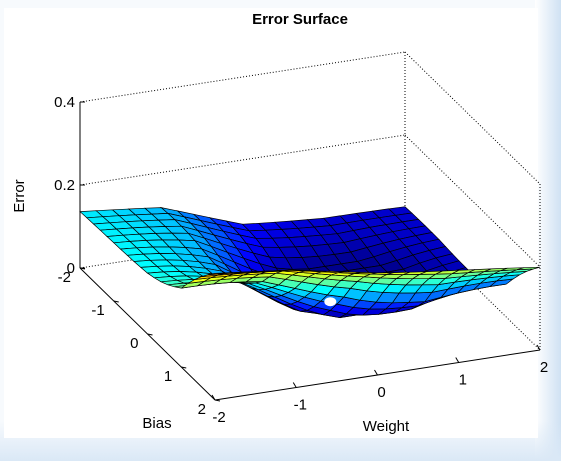  Describe the element at coordinates (300, 405) in the screenshot. I see `x-tick-label: -1` at that location.